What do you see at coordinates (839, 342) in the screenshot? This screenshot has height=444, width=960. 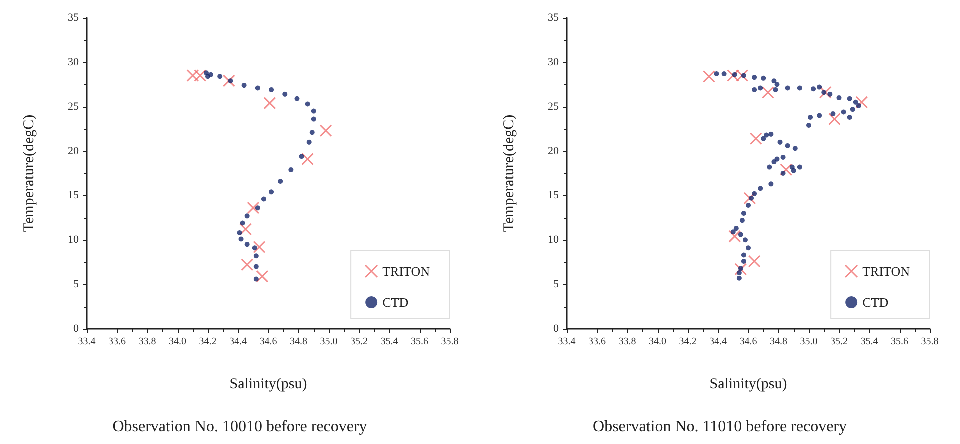 I see `x-tick-label: 35.2` at bounding box center [839, 342].